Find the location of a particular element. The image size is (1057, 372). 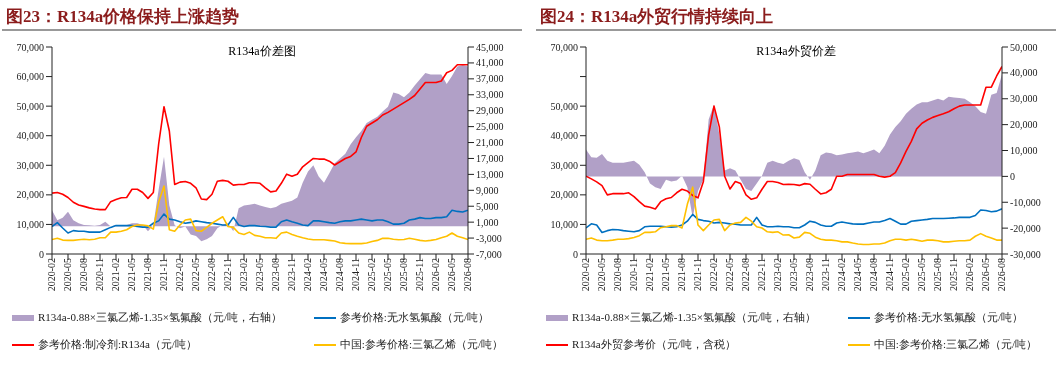

y2-tick-label: -7,000 is located at coordinates (489, 254).